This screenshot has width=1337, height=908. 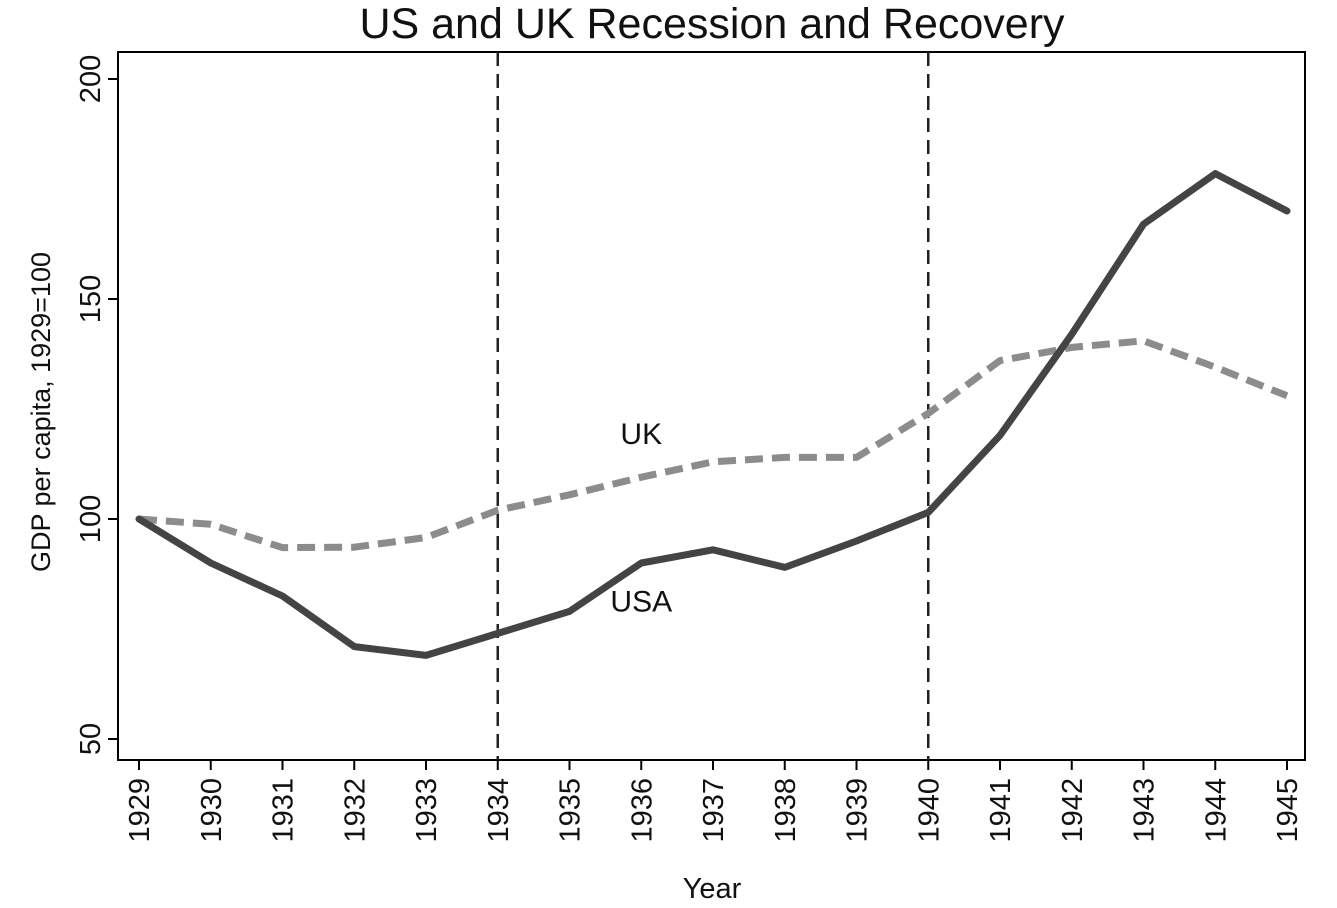 What do you see at coordinates (1145, 810) in the screenshot?
I see `x-tick-label: 1943` at bounding box center [1145, 810].